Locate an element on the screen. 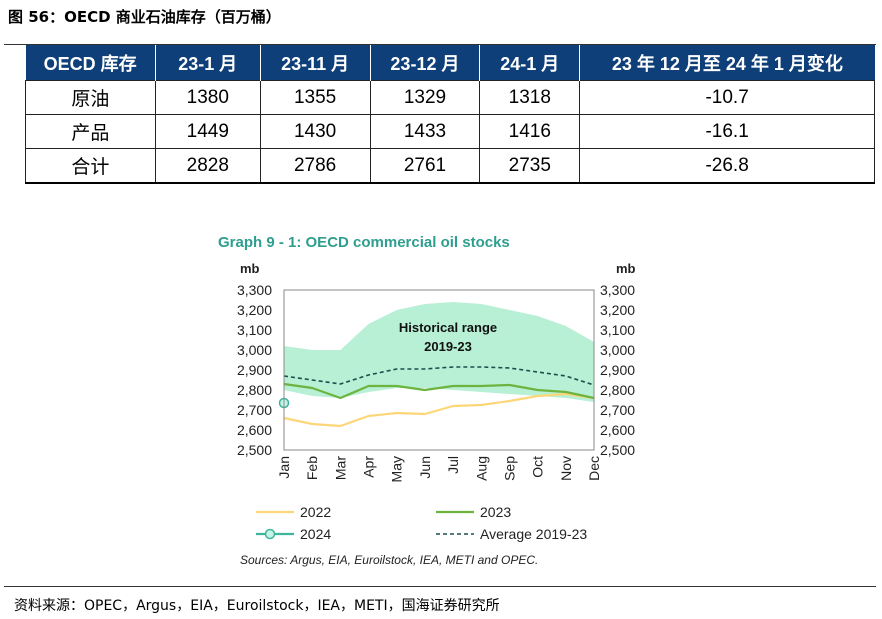  x-tick-label: Dec is located at coordinates (594, 468).